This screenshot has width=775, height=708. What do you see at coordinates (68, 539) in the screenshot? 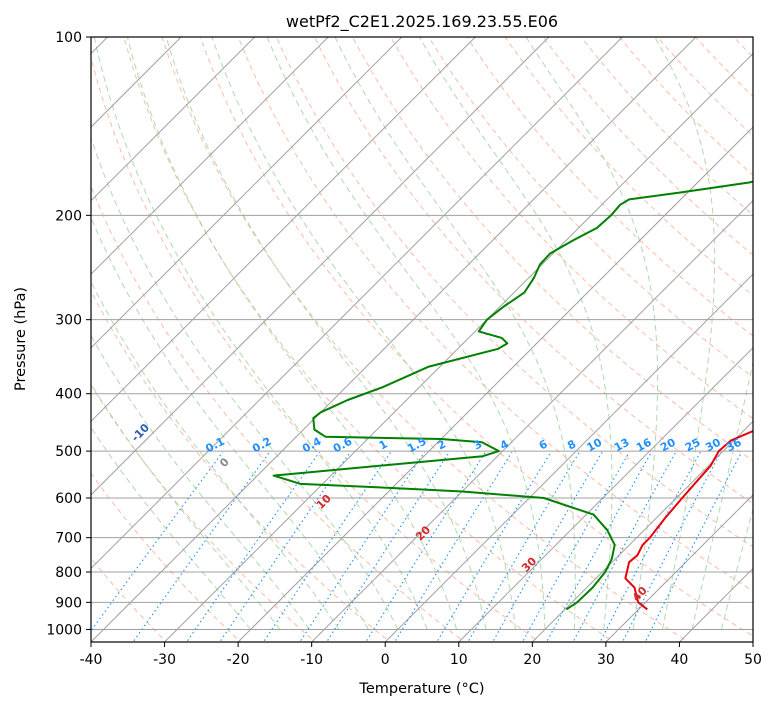
I see `y-tick-label: 700` at bounding box center [68, 539].